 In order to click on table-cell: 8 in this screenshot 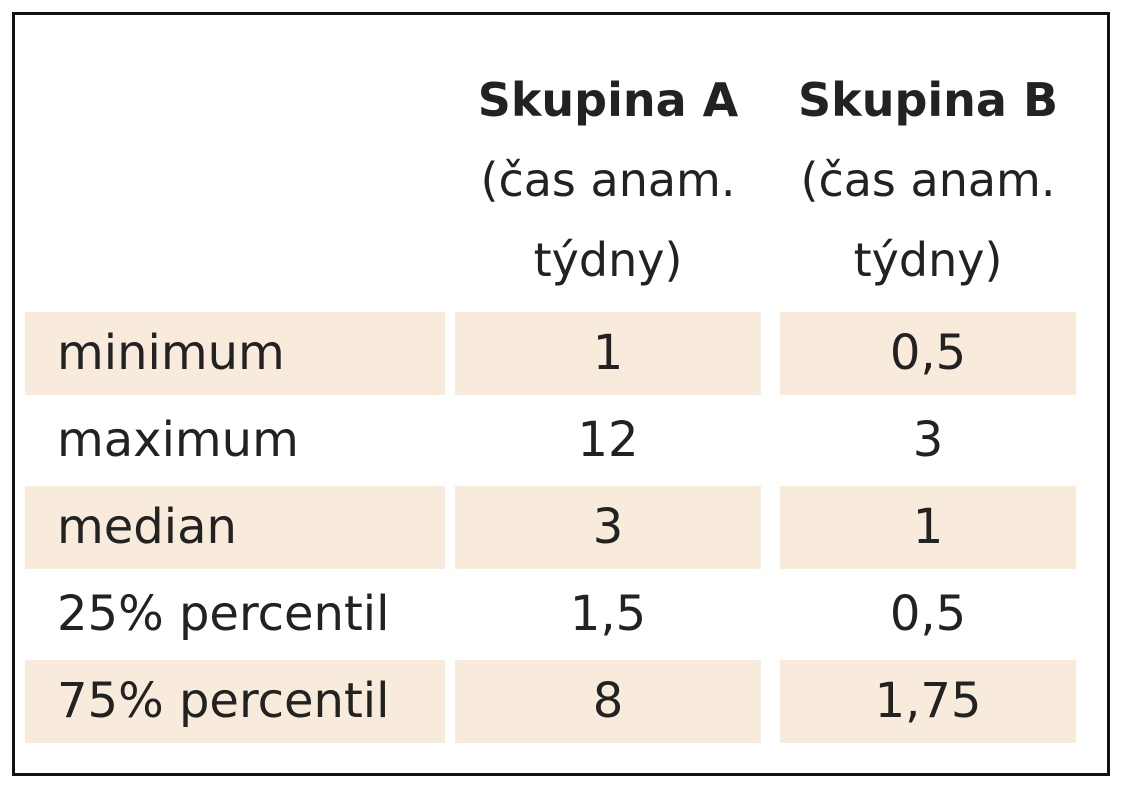, I will do `click(608, 701)`.